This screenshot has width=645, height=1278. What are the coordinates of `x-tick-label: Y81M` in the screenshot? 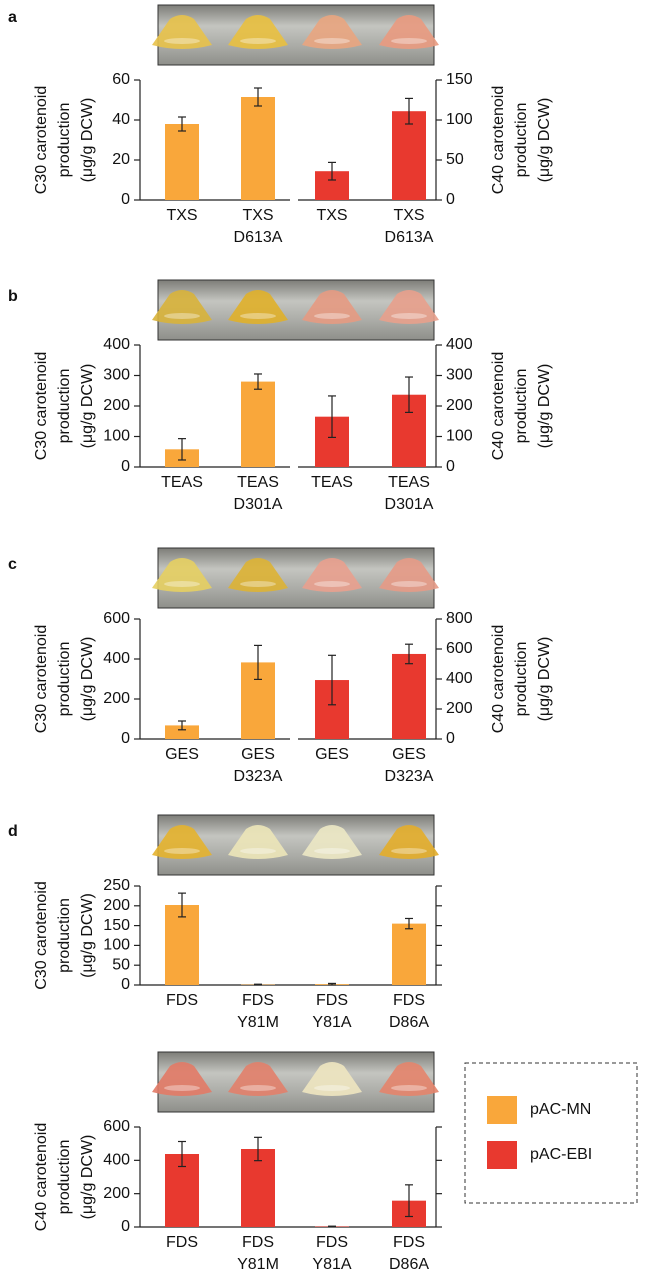 It's located at (258, 1022).